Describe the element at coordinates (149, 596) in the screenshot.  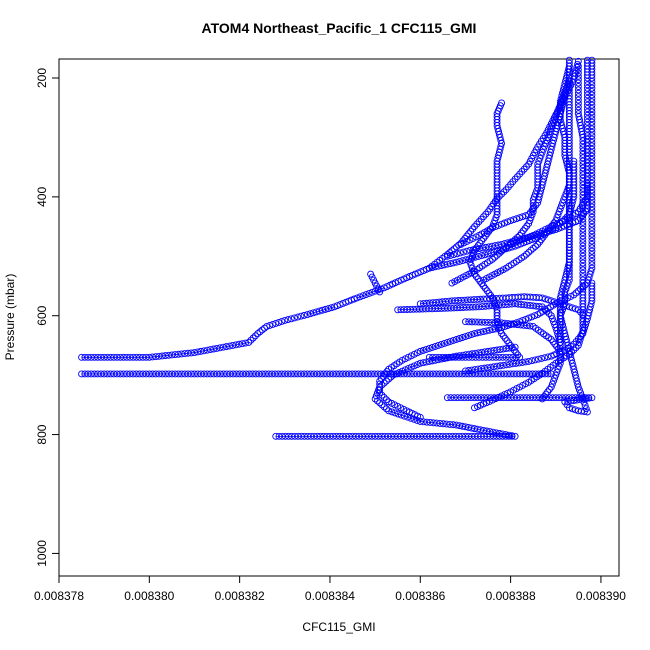
I see `x-tick-label: 0.008380` at that location.